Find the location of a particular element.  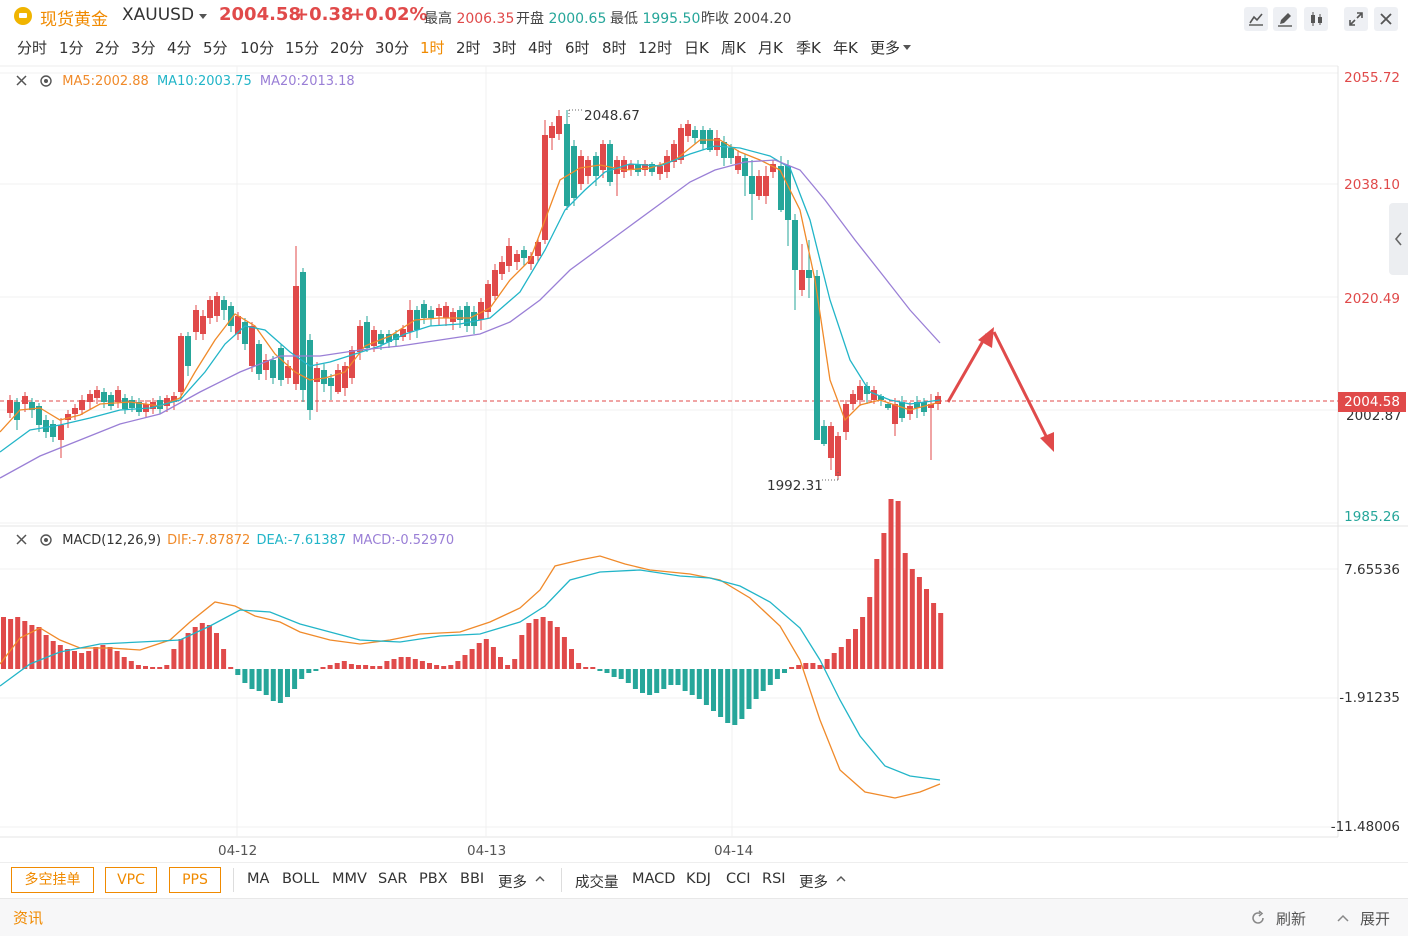

candle-style-button is located at coordinates (1316, 19).